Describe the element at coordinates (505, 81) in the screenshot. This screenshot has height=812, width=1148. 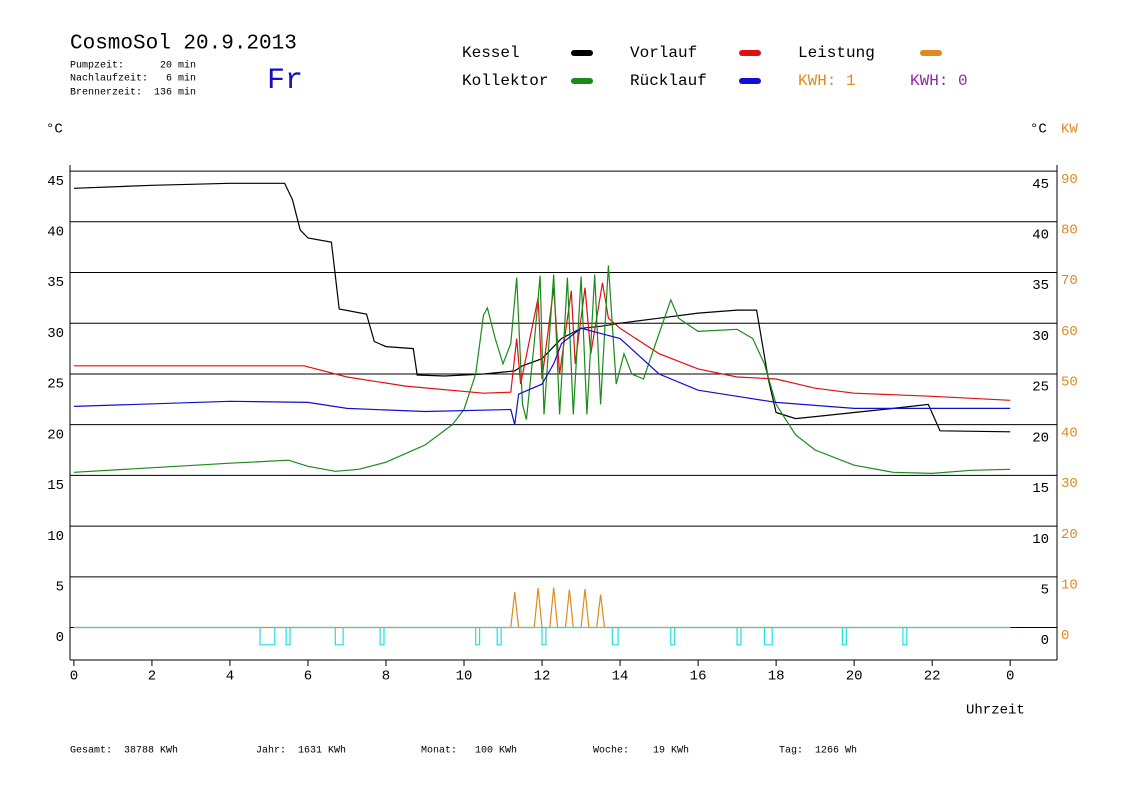
I see `legend-label: Kollektor` at that location.